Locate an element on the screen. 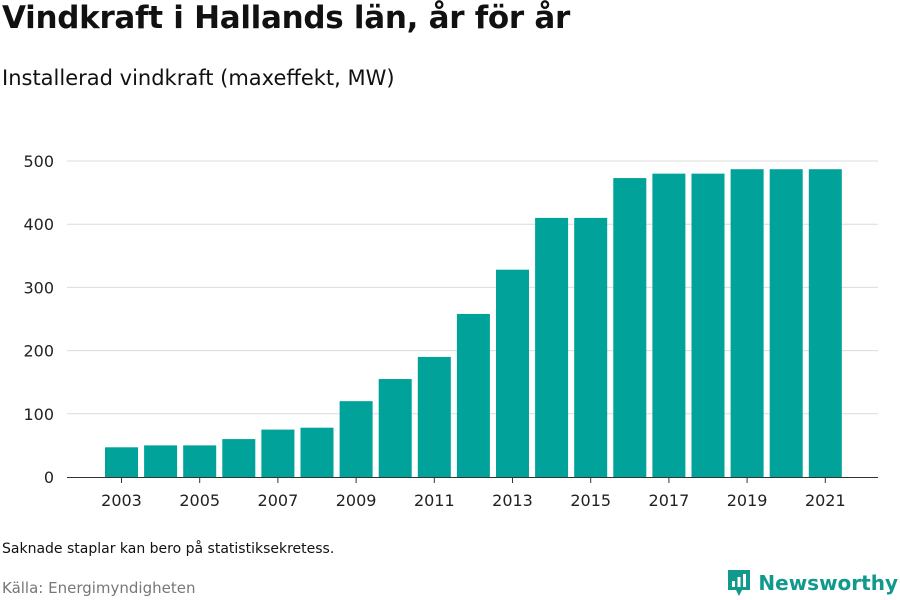  chart-subtitle: Installerad vindkraft (maxeffekt, MW) is located at coordinates (198, 78).